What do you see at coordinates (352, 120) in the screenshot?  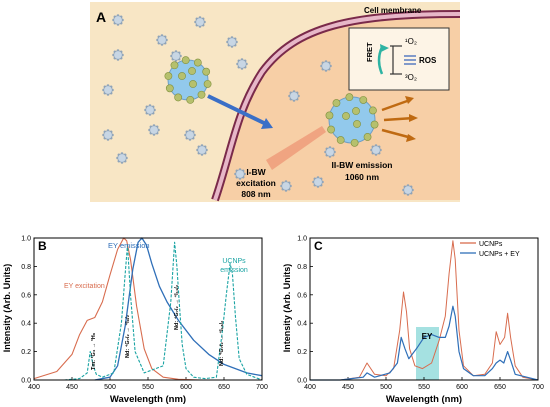 I see `nanoparticle-large-intracellular` at bounding box center [352, 120].